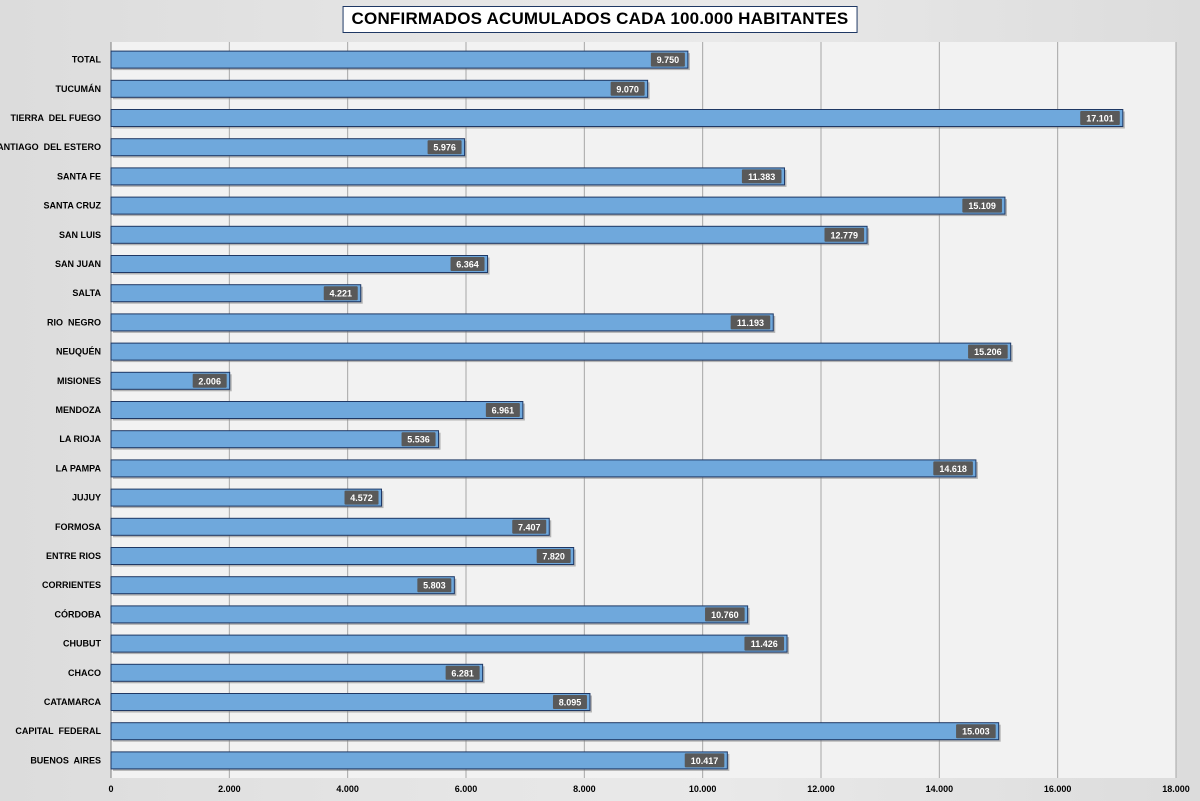 Image resolution: width=1200 pixels, height=801 pixels. Describe the element at coordinates (988, 352) in the screenshot. I see `data-label: 15.206` at that location.